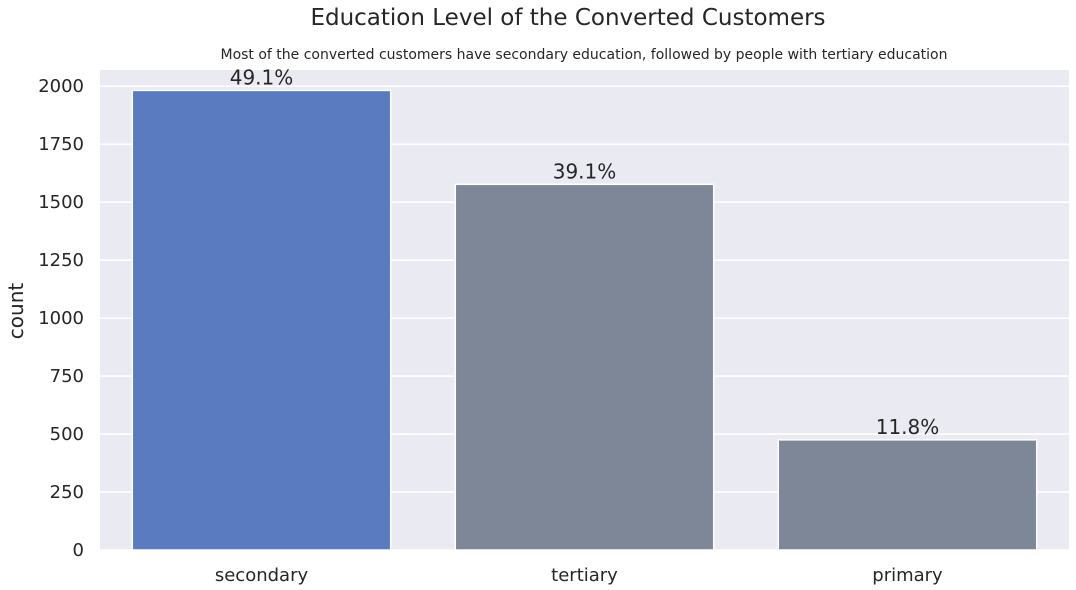  Describe the element at coordinates (584, 575) in the screenshot. I see `x-tick-label-tertiary: tertiary` at that location.